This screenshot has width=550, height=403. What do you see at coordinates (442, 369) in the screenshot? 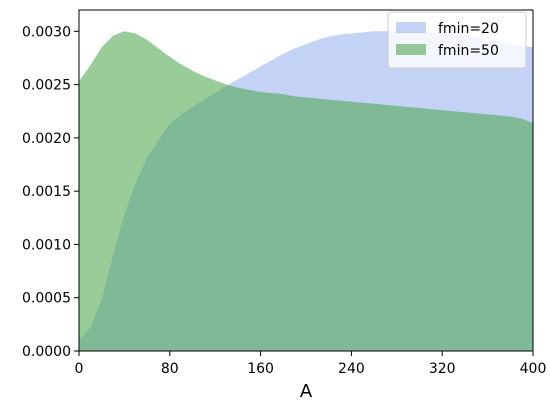
I see `x-tick-label: 320` at bounding box center [442, 369].